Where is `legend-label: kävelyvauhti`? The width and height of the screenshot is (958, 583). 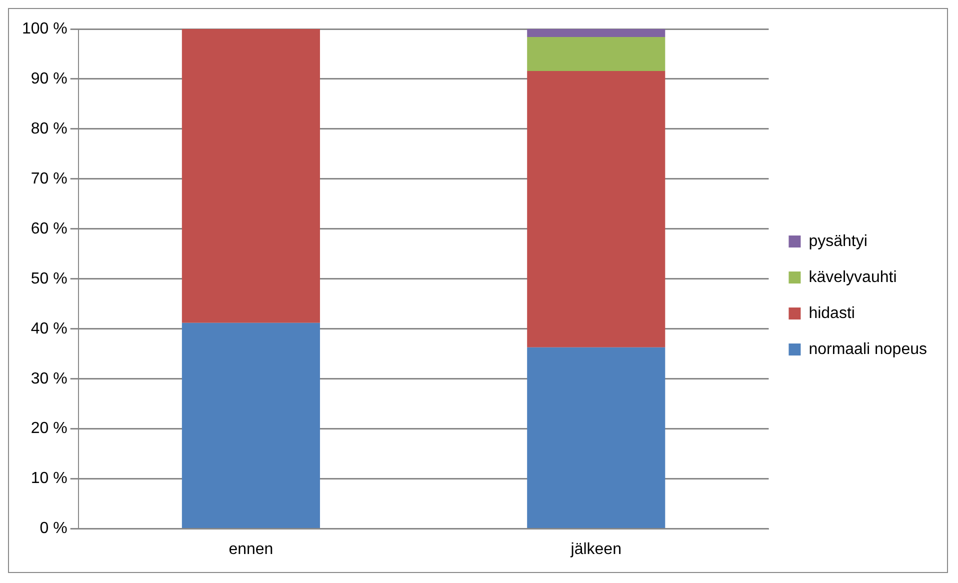
legend-label: kävelyvauhti is located at coordinates (852, 277).